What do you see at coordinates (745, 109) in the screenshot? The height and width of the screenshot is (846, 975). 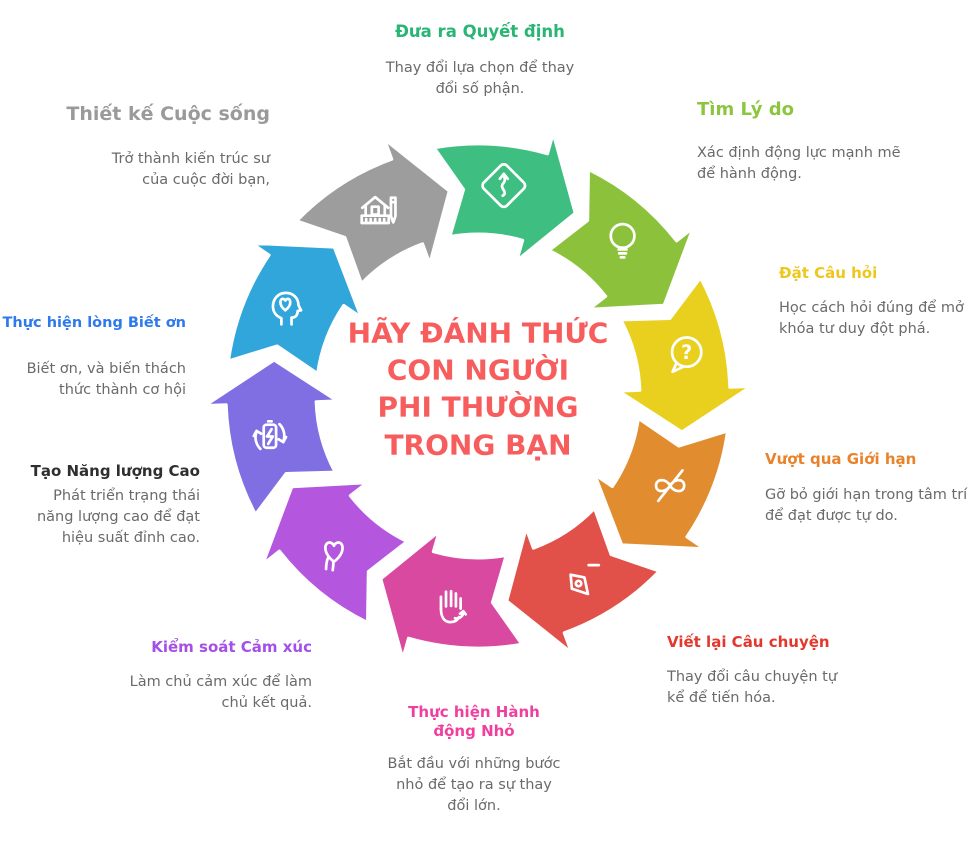 I see `label-reason-title: Tìm Lý do` at bounding box center [745, 109].